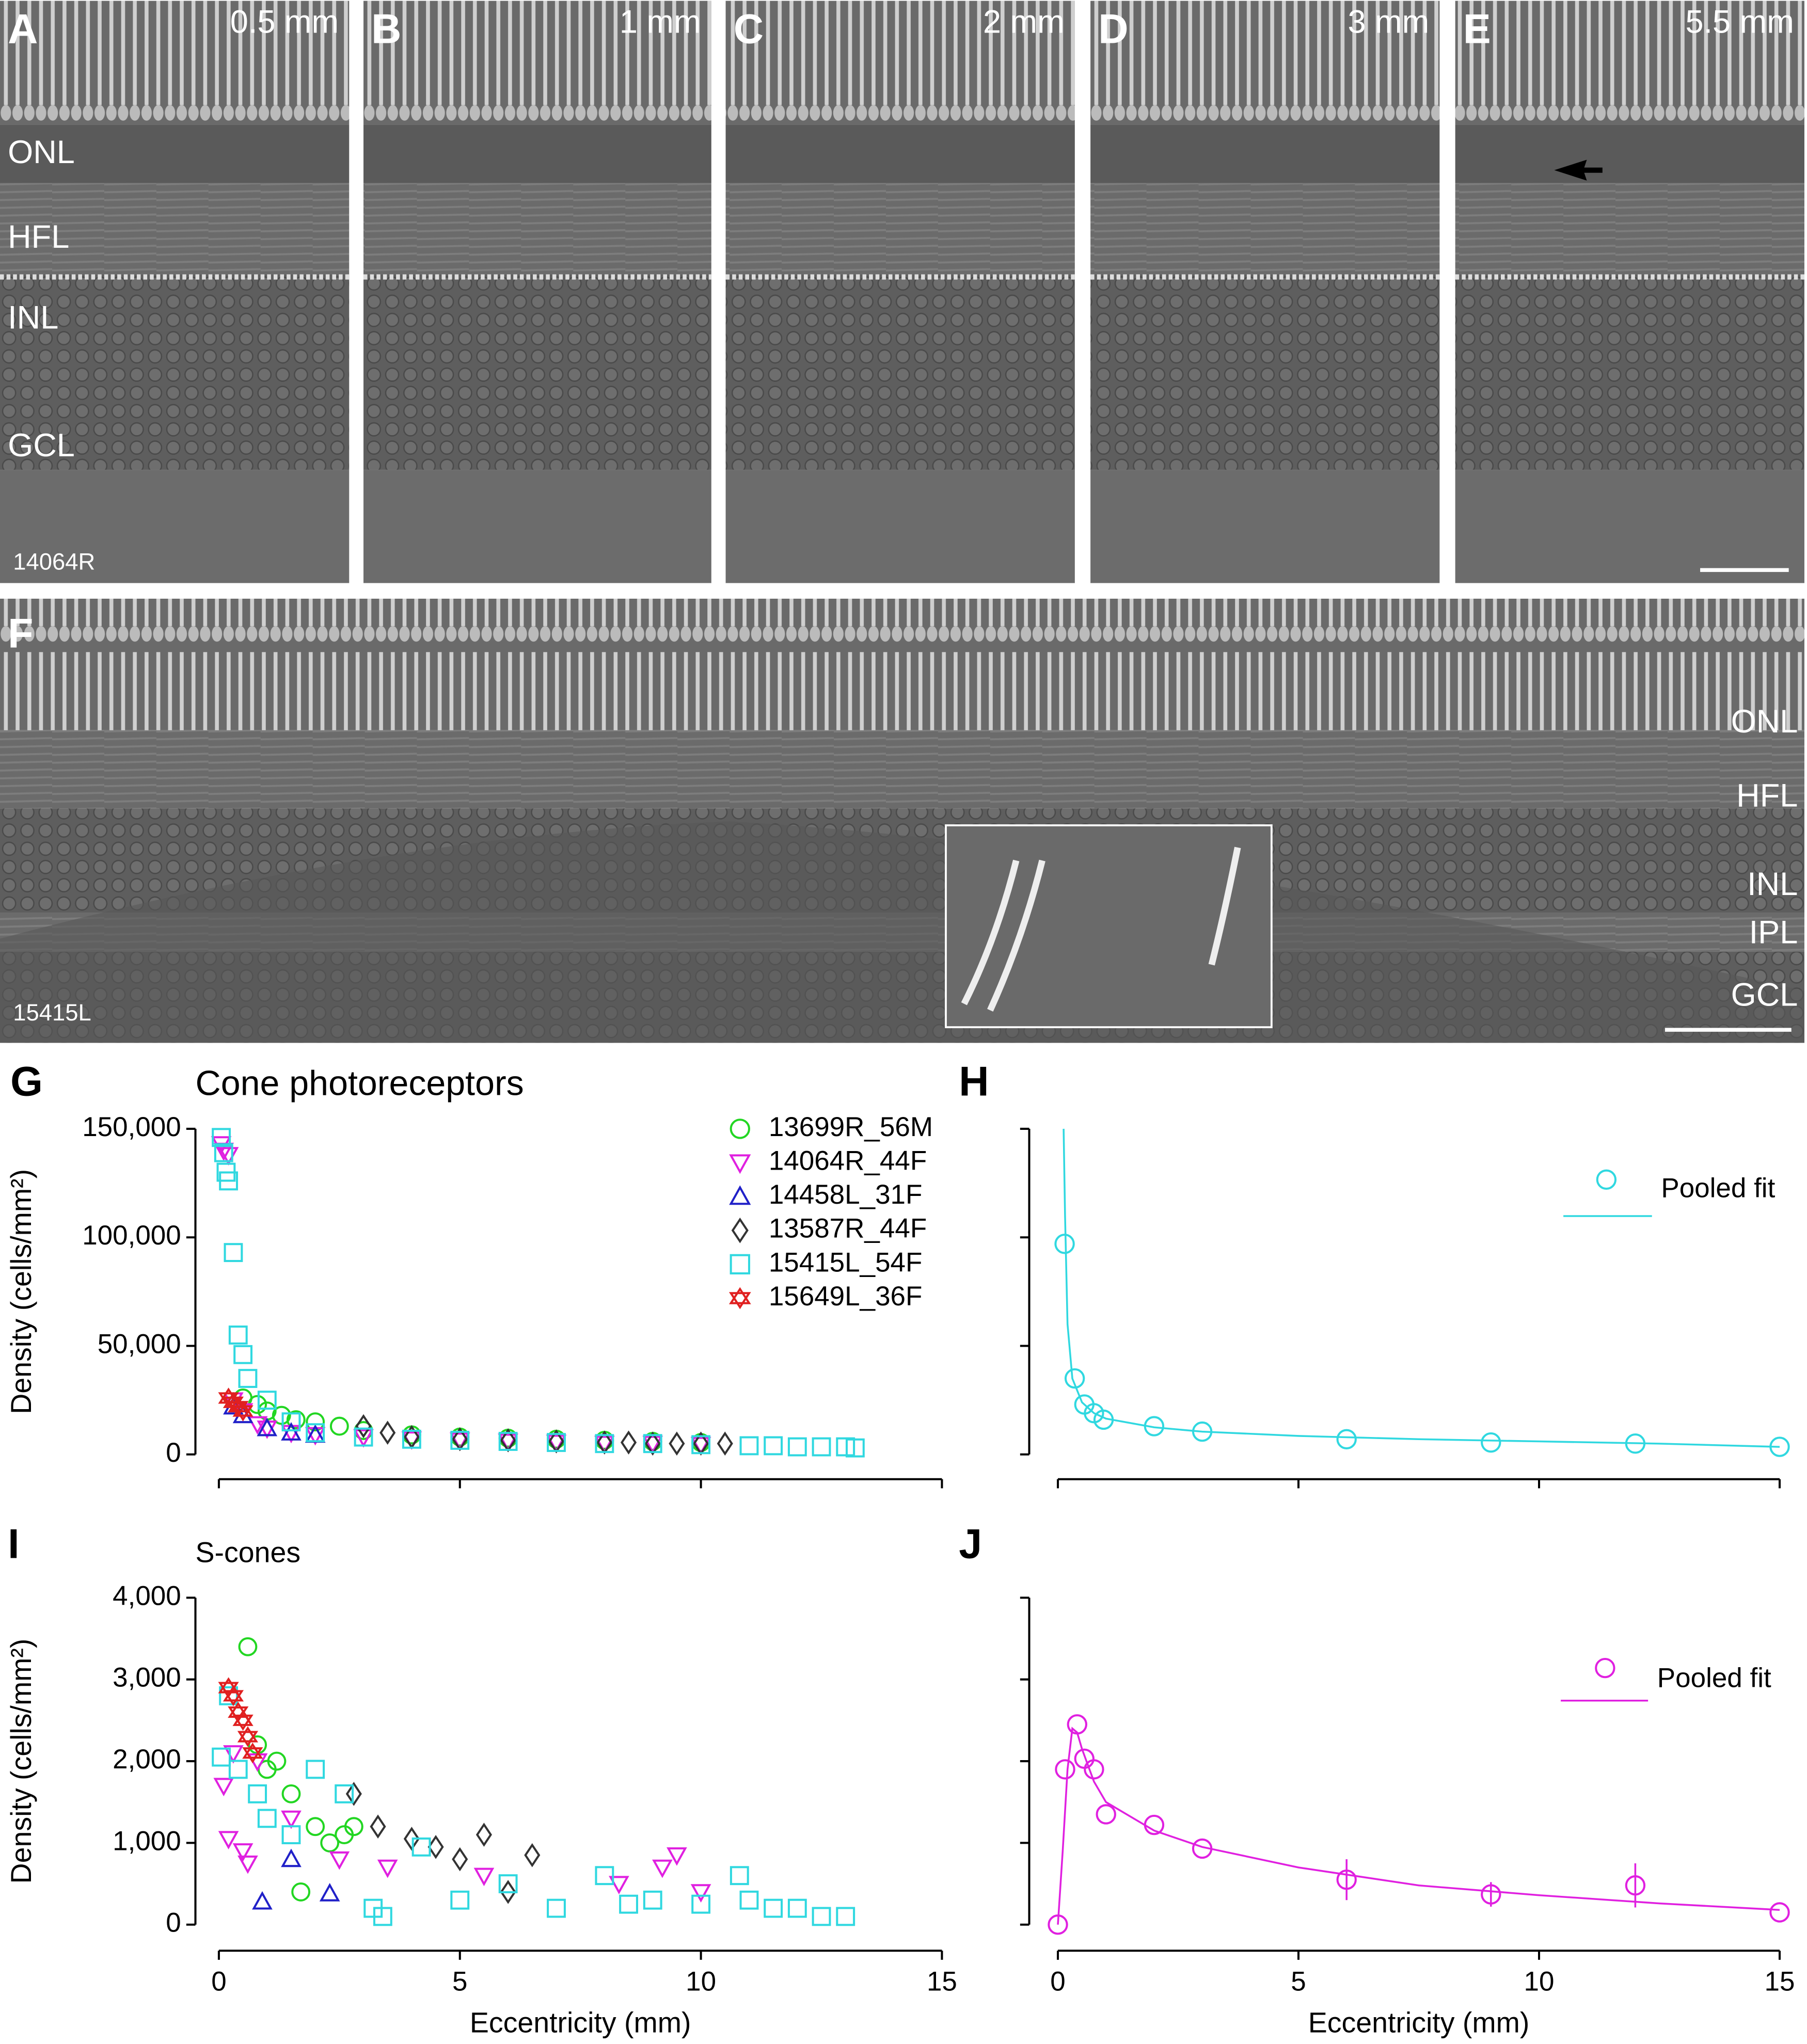 This screenshot has height=2044, width=1807. Describe the element at coordinates (13, 1544) in the screenshot. I see `panel-letter: I` at that location.